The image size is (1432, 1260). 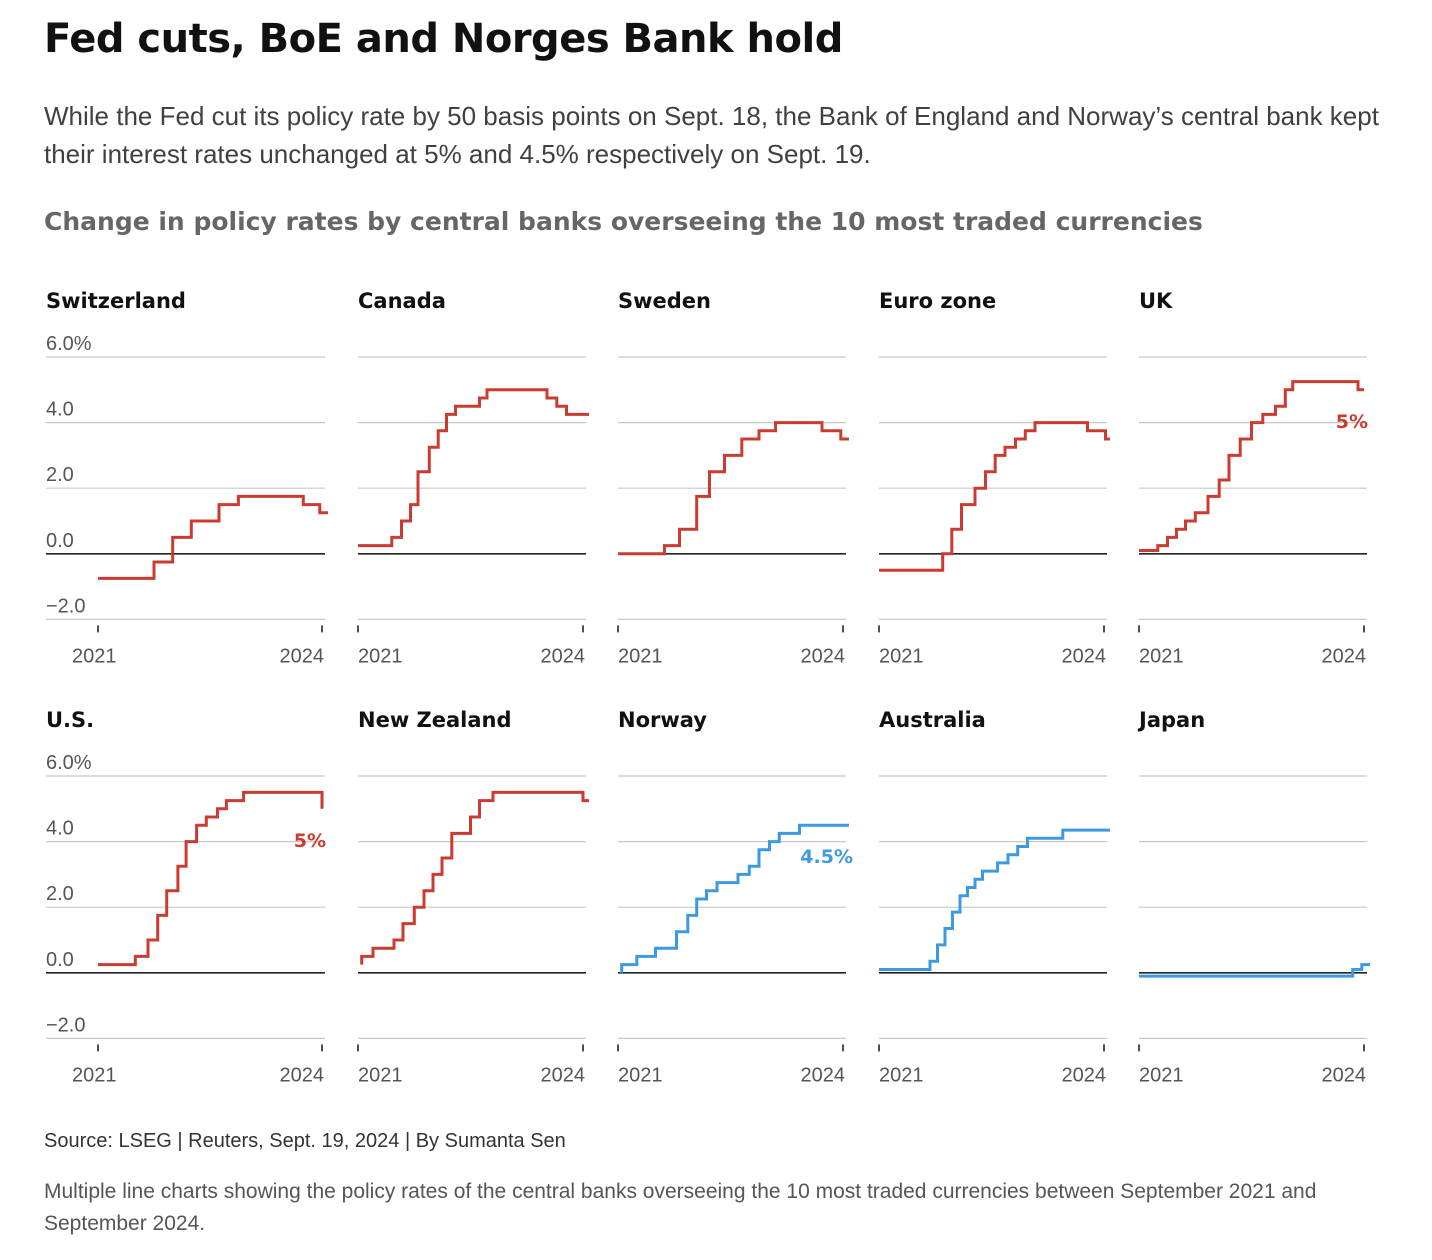 I want to click on series-line-sweden, so click(x=733, y=488).